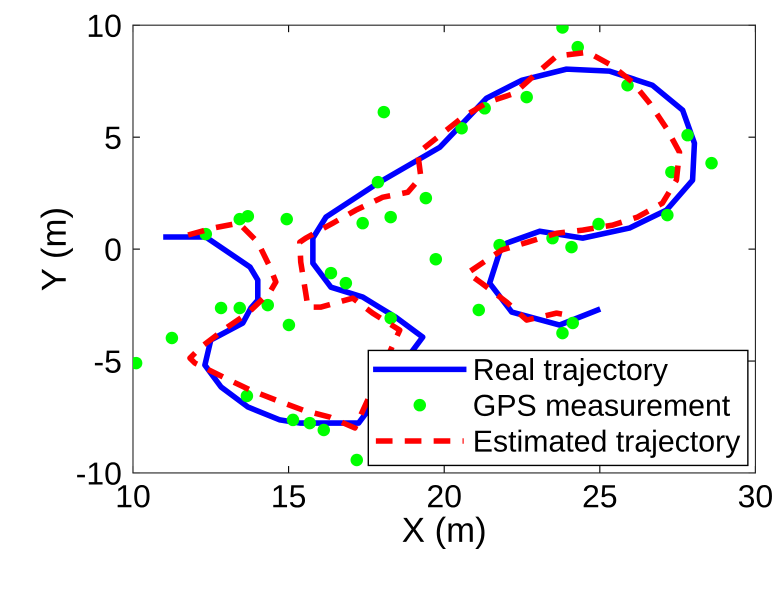 Image resolution: width=780 pixels, height=601 pixels. What do you see at coordinates (444, 496) in the screenshot?
I see `x-tick-label: 20` at bounding box center [444, 496].